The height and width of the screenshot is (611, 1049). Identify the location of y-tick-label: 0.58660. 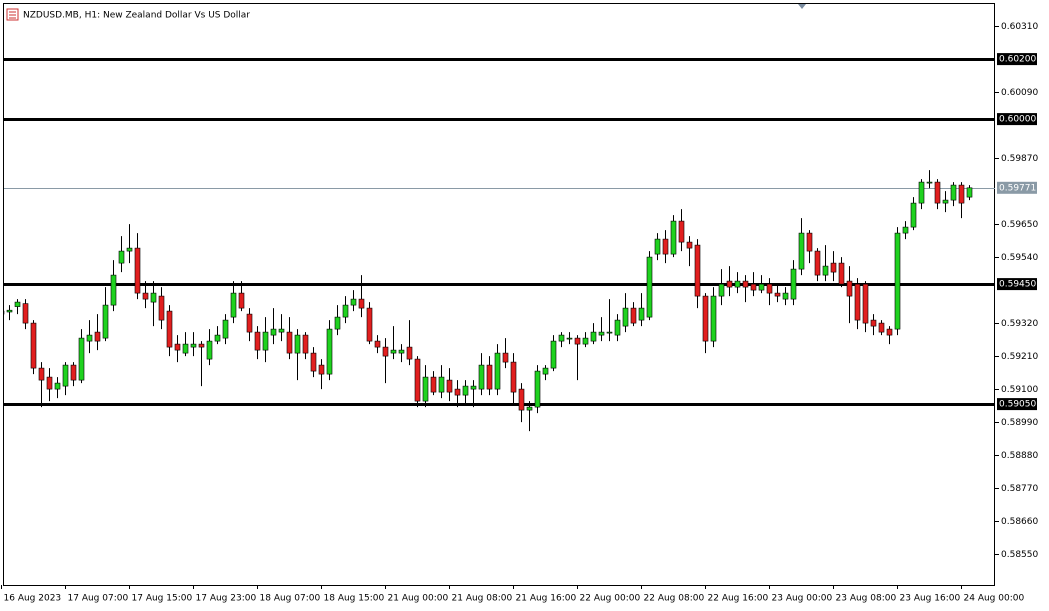
(1019, 522).